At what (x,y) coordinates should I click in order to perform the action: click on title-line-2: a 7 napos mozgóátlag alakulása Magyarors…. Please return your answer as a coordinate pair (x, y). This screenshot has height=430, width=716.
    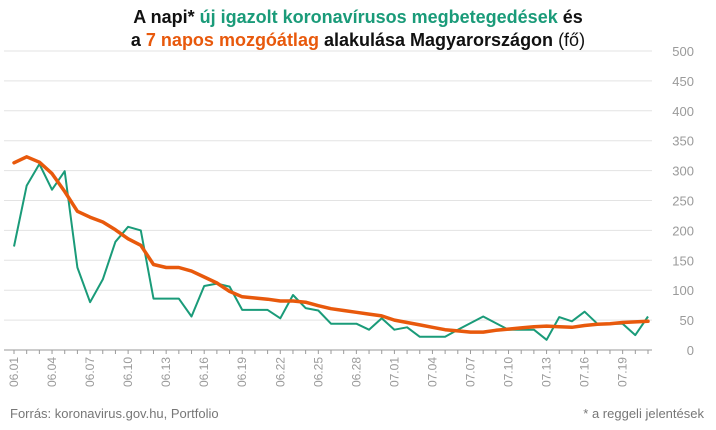
    Looking at the image, I should click on (358, 40).